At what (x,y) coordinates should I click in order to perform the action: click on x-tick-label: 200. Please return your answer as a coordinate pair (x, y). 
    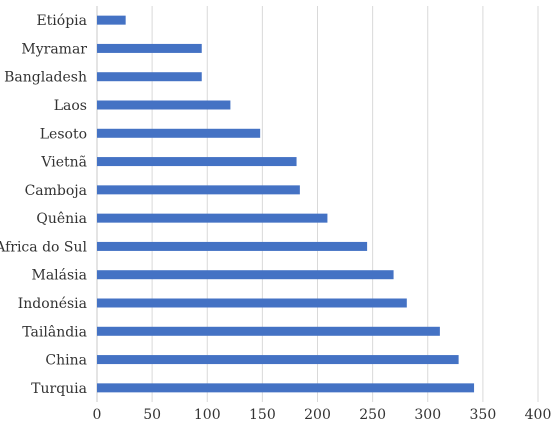
    Looking at the image, I should click on (317, 415).